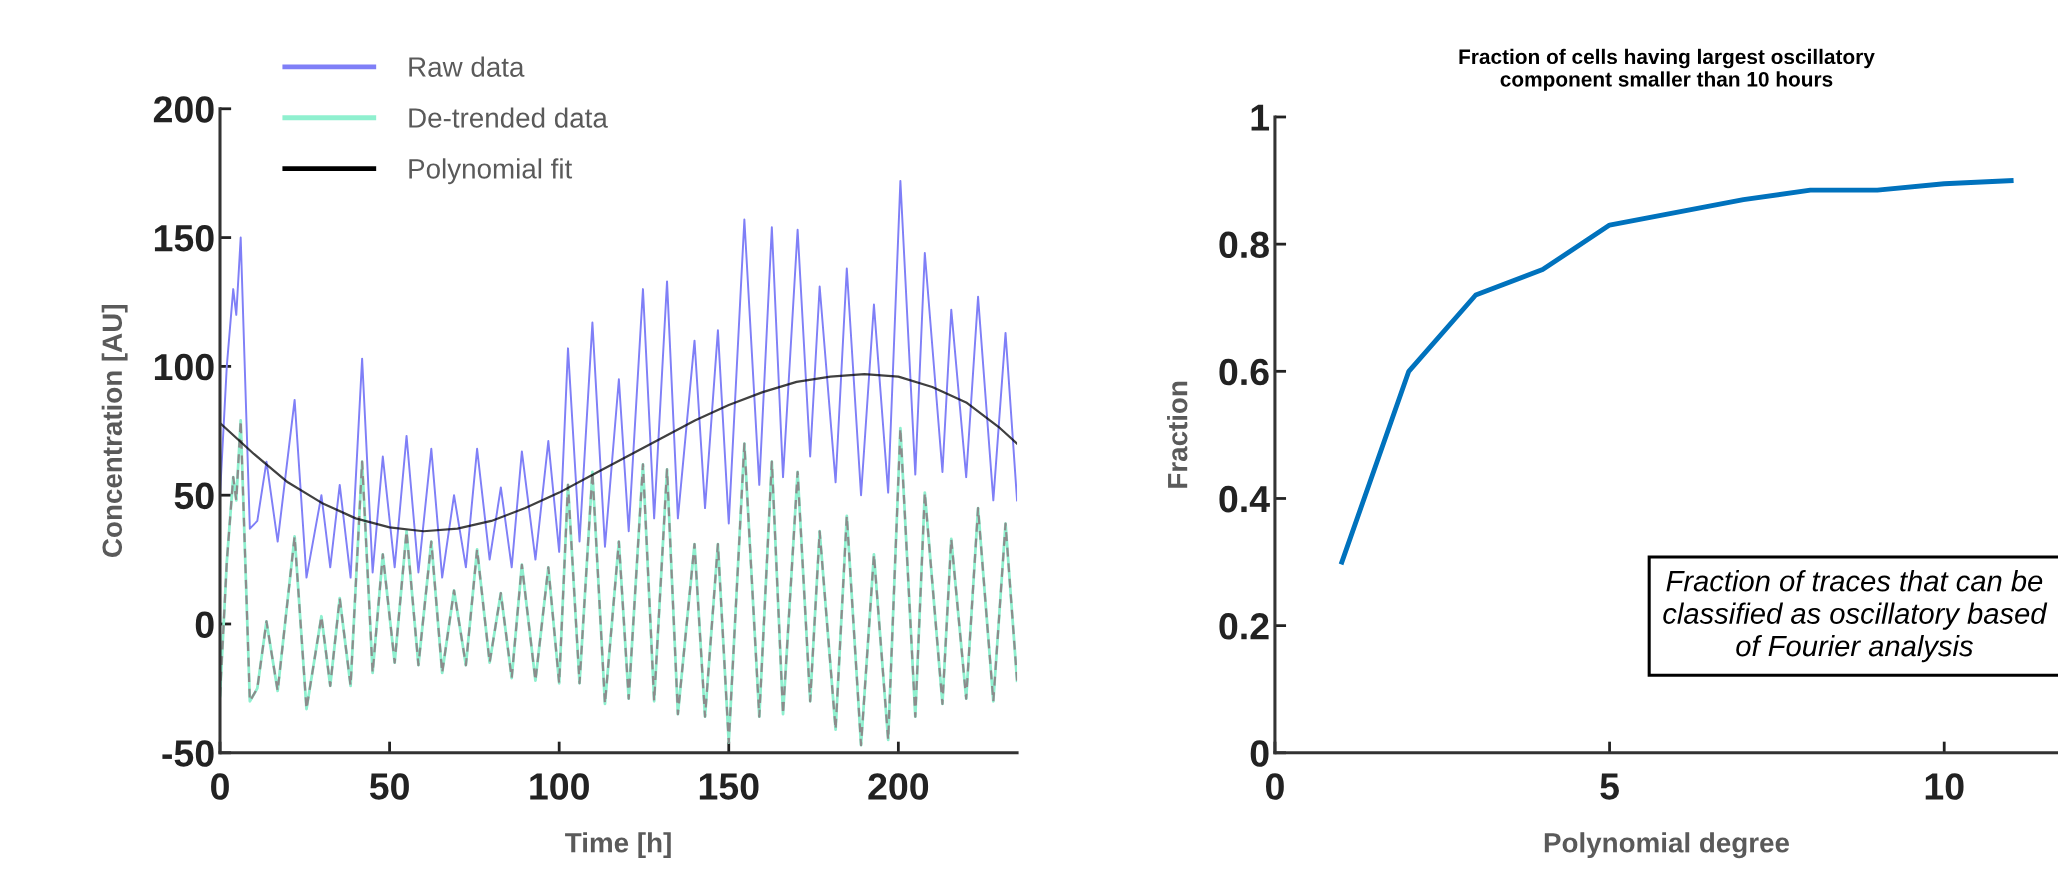  Describe the element at coordinates (183, 109) in the screenshot. I see `y-tick-label: 200` at that location.